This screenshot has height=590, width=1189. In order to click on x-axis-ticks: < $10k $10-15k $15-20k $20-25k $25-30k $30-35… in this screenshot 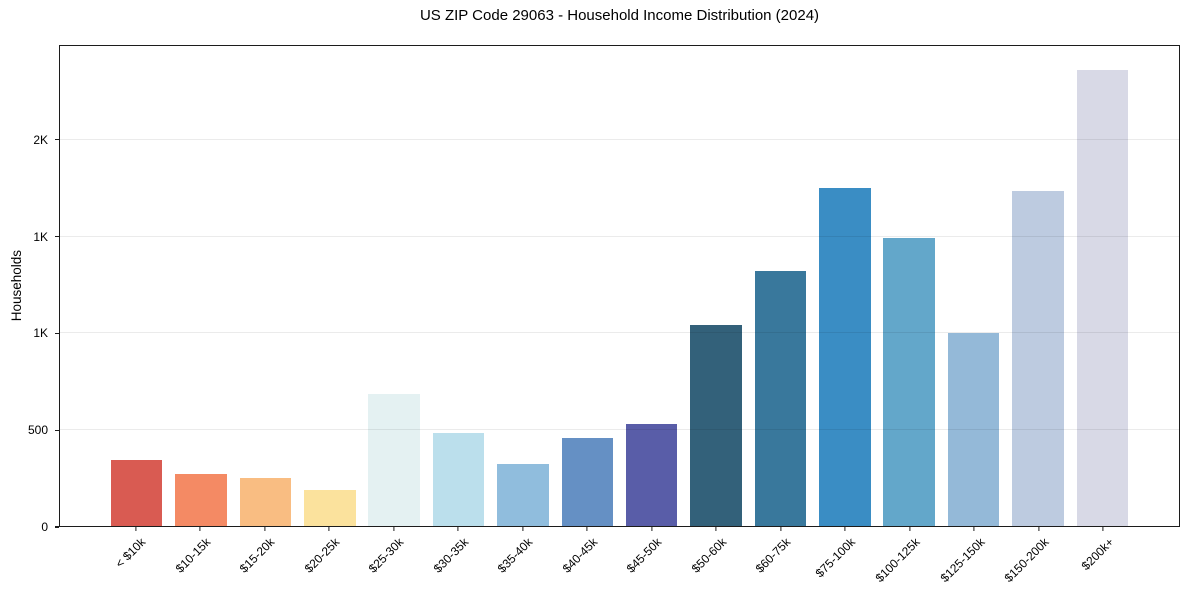, I will do `click(619, 558)`.